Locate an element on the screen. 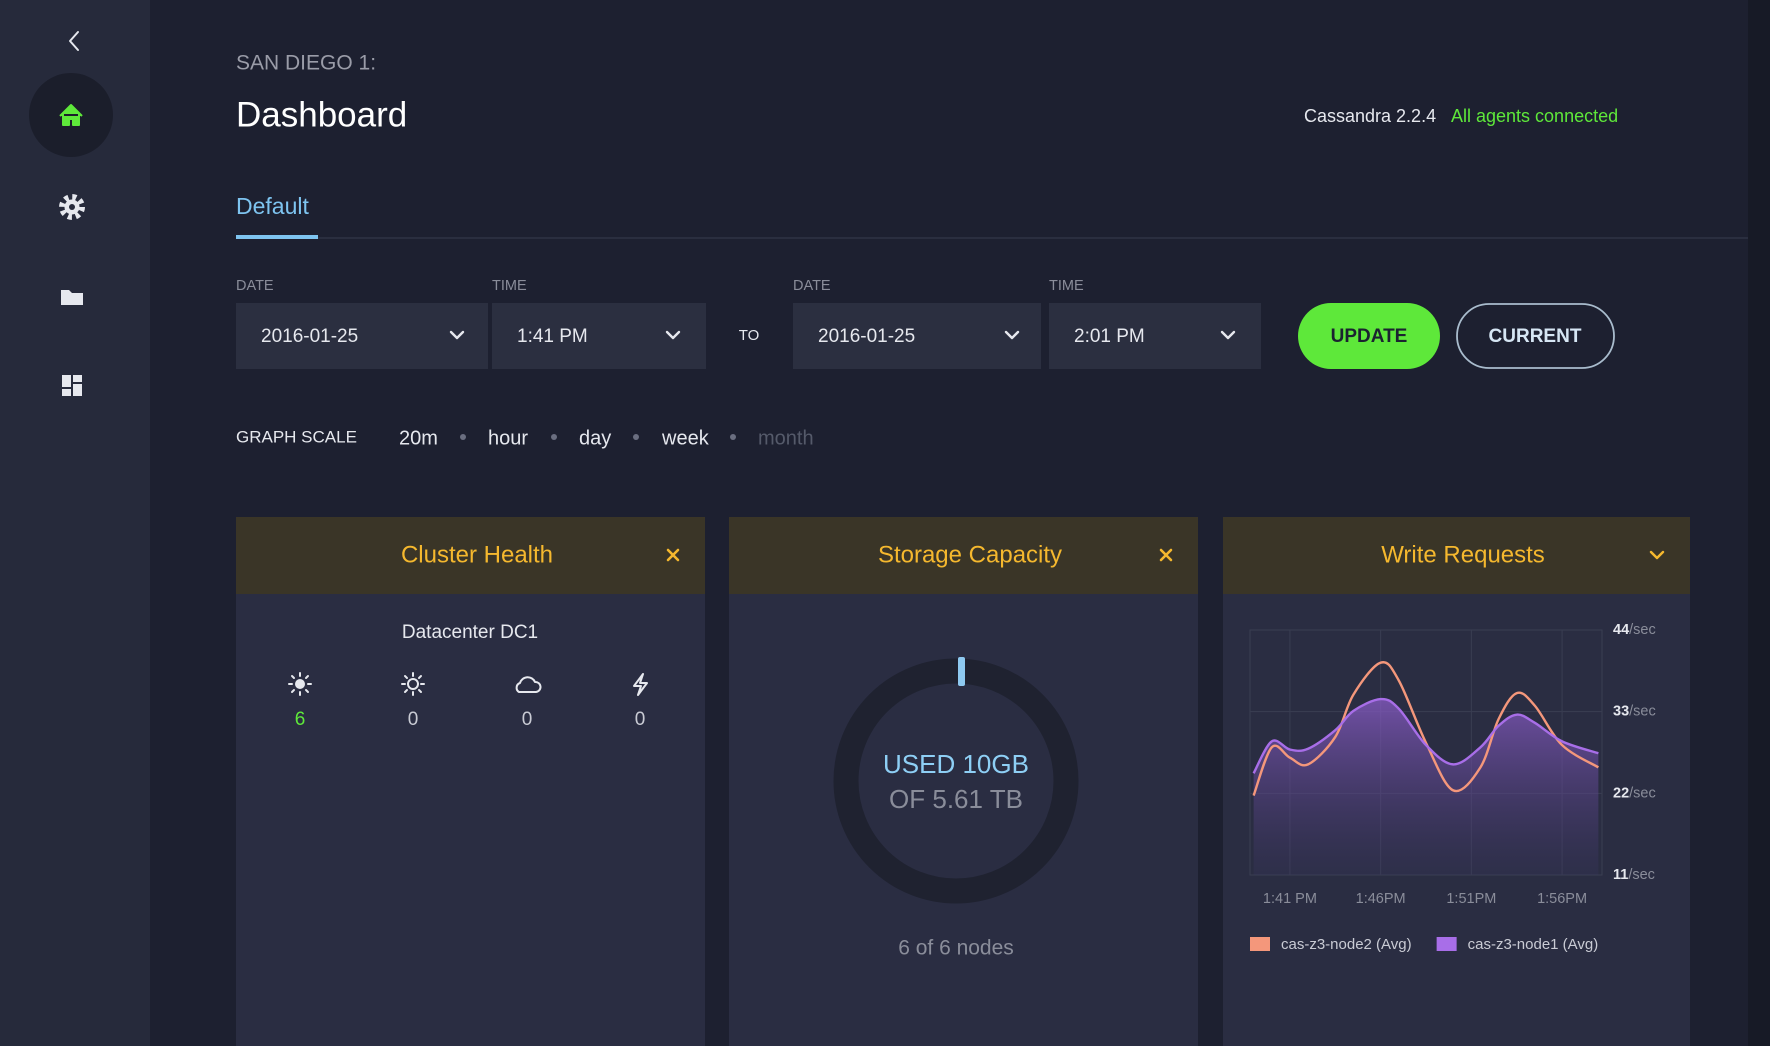 The width and height of the screenshot is (1770, 1046). x-tick-label: 1:51PM is located at coordinates (1471, 899).